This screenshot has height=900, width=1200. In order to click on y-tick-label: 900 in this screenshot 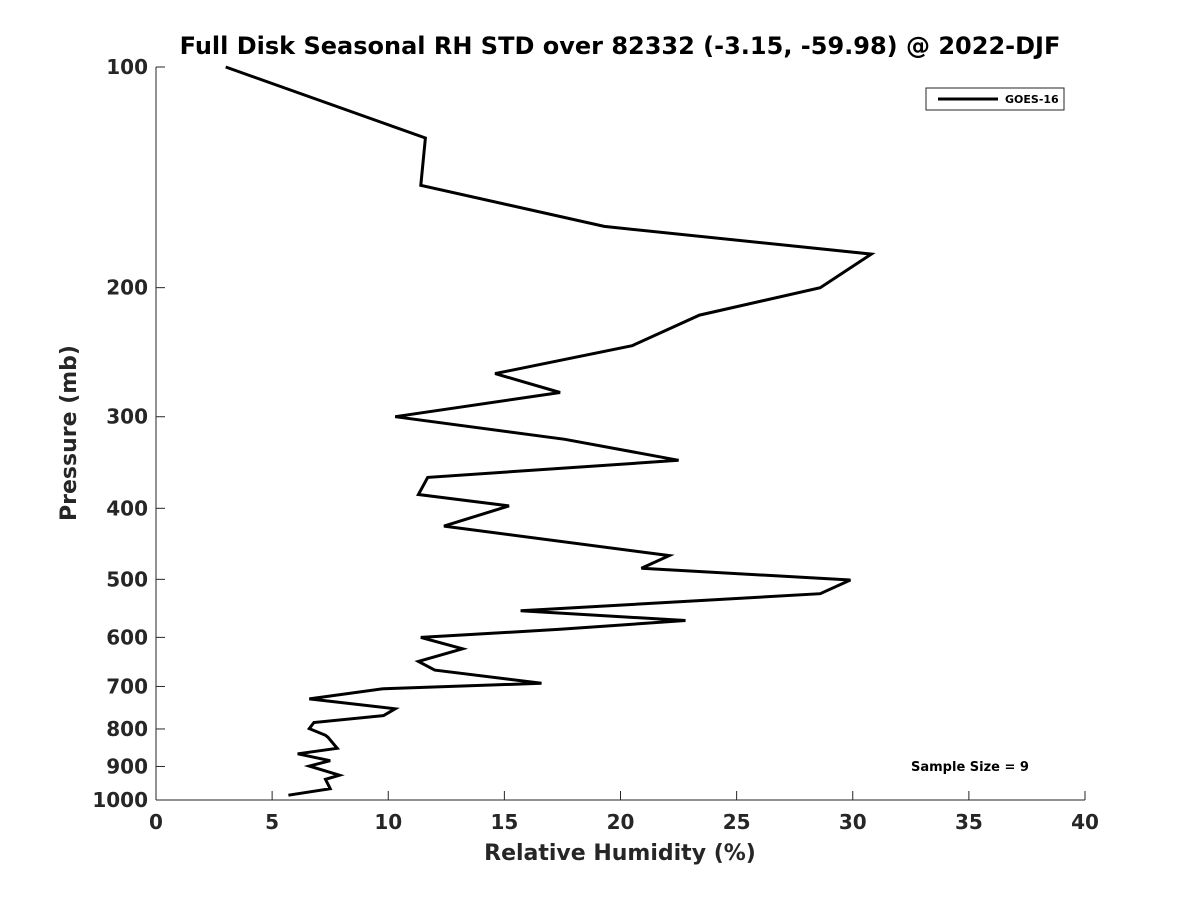, I will do `click(127, 766)`.